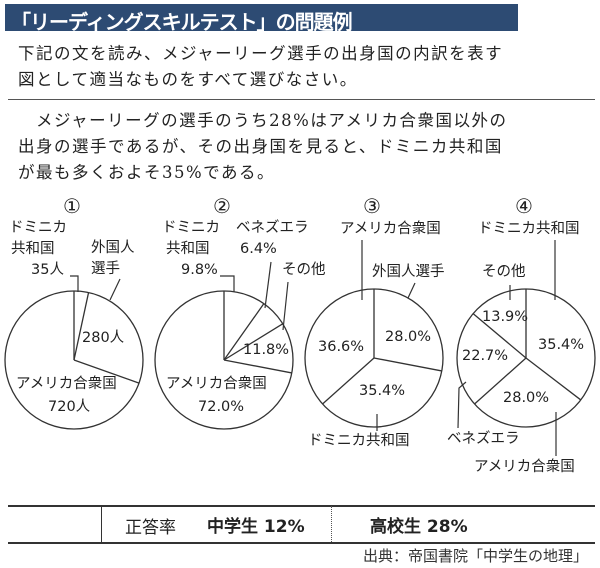 The height and width of the screenshot is (568, 600). Describe the element at coordinates (147, 172) in the screenshot. I see `passage-line: が最も多くおよそ35%である。` at that location.